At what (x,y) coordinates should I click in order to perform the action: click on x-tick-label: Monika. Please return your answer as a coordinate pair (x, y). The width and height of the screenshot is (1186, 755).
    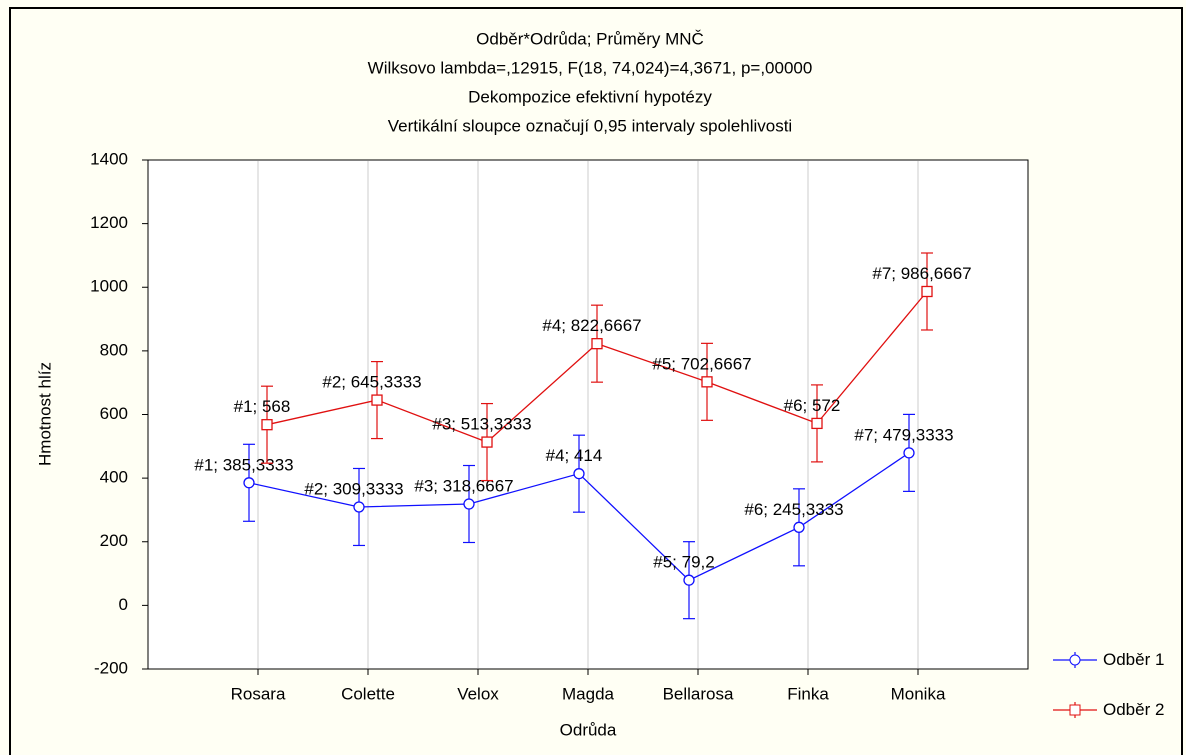
    Looking at the image, I should click on (918, 693).